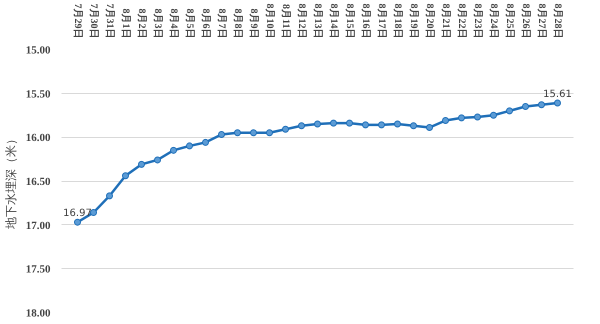 The image size is (600, 324). What do you see at coordinates (269, 21) in the screenshot?
I see `x-tick-label: 8月10日` at bounding box center [269, 21].